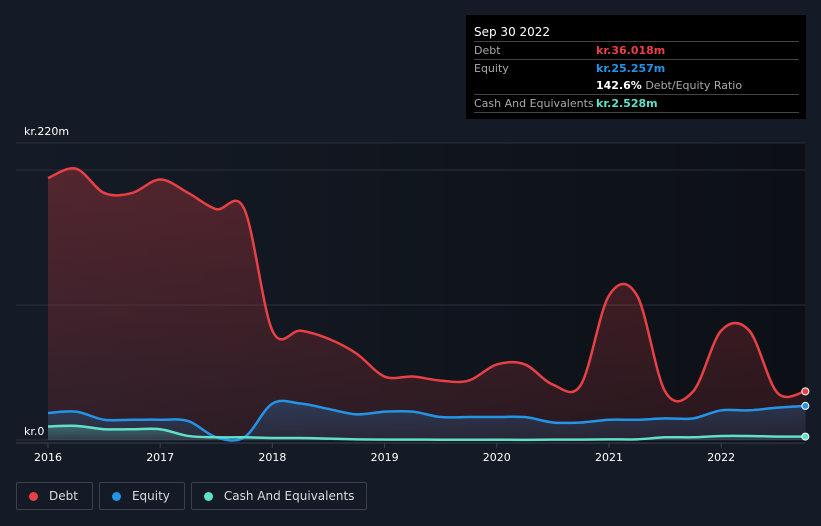  What do you see at coordinates (805, 436) in the screenshot?
I see `cash-end-point` at bounding box center [805, 436].